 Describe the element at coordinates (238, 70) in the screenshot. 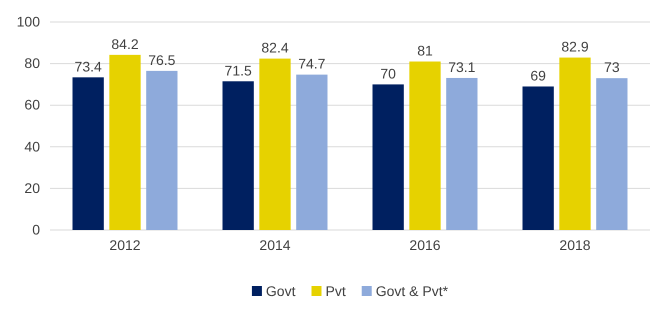

I see `data-label: 71.5` at that location.